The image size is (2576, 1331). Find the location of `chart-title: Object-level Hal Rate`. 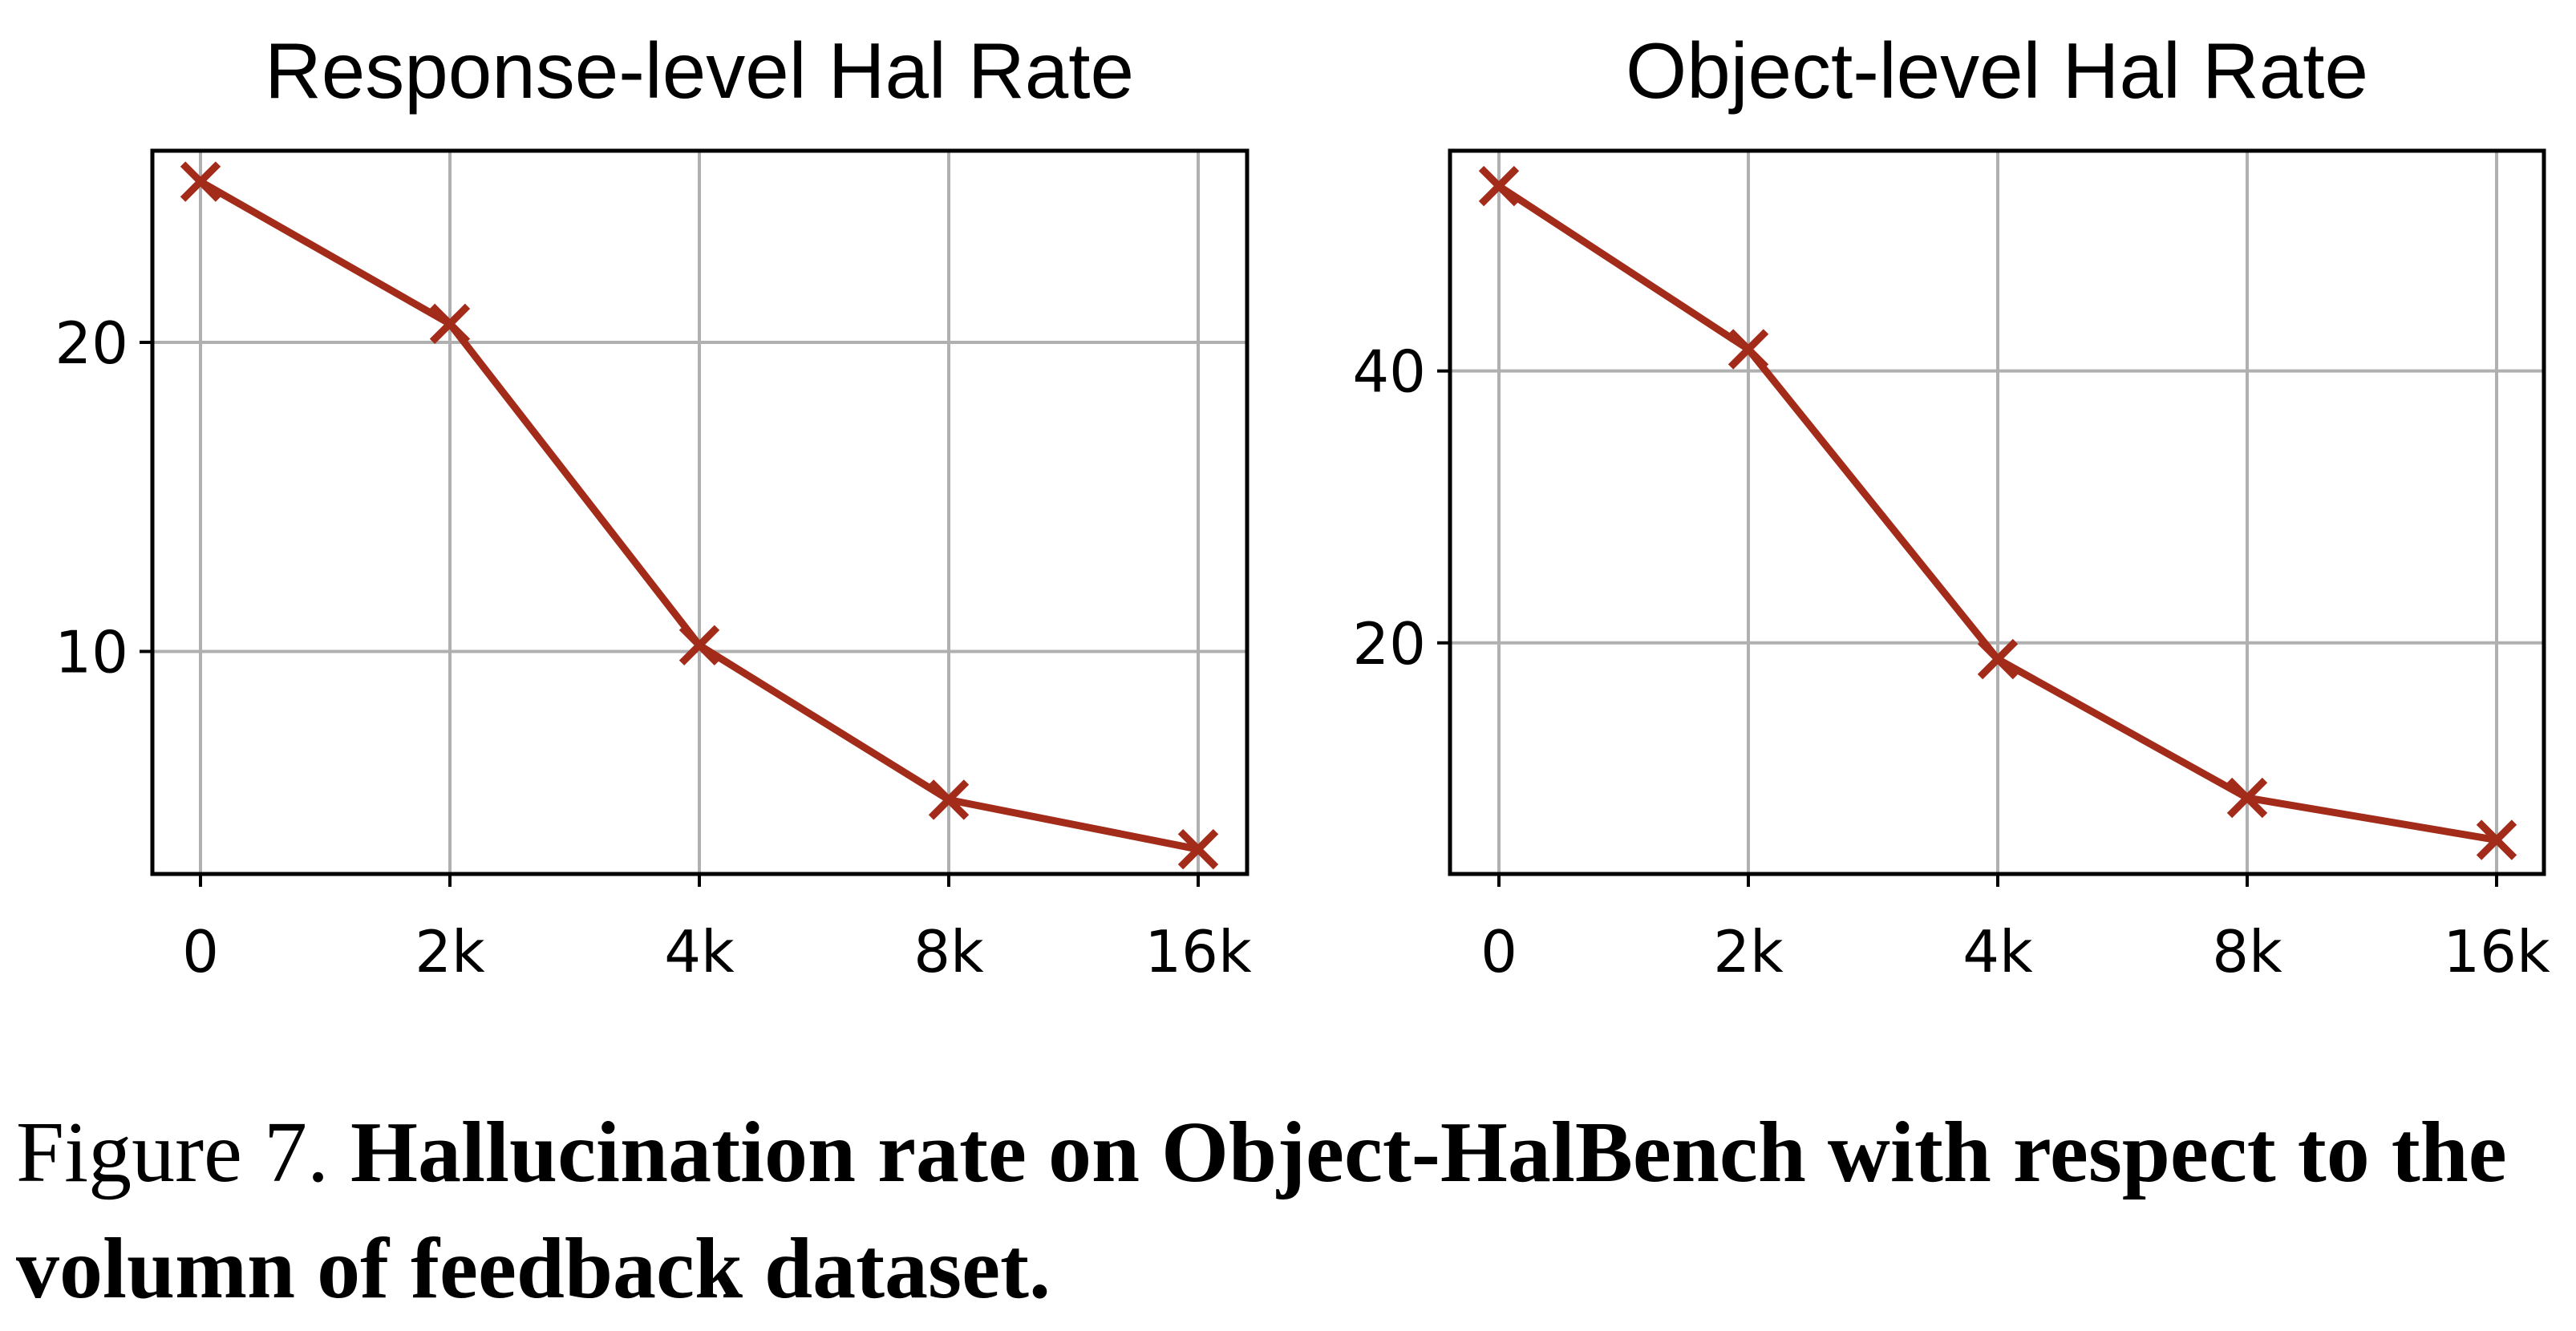

chart-title: Object-level Hal Rate is located at coordinates (1997, 70).